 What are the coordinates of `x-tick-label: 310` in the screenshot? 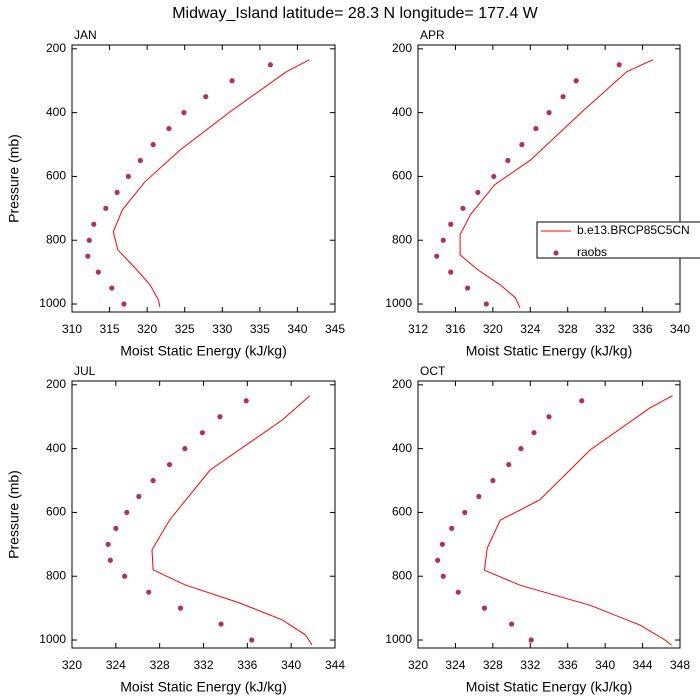 It's located at (72, 329).